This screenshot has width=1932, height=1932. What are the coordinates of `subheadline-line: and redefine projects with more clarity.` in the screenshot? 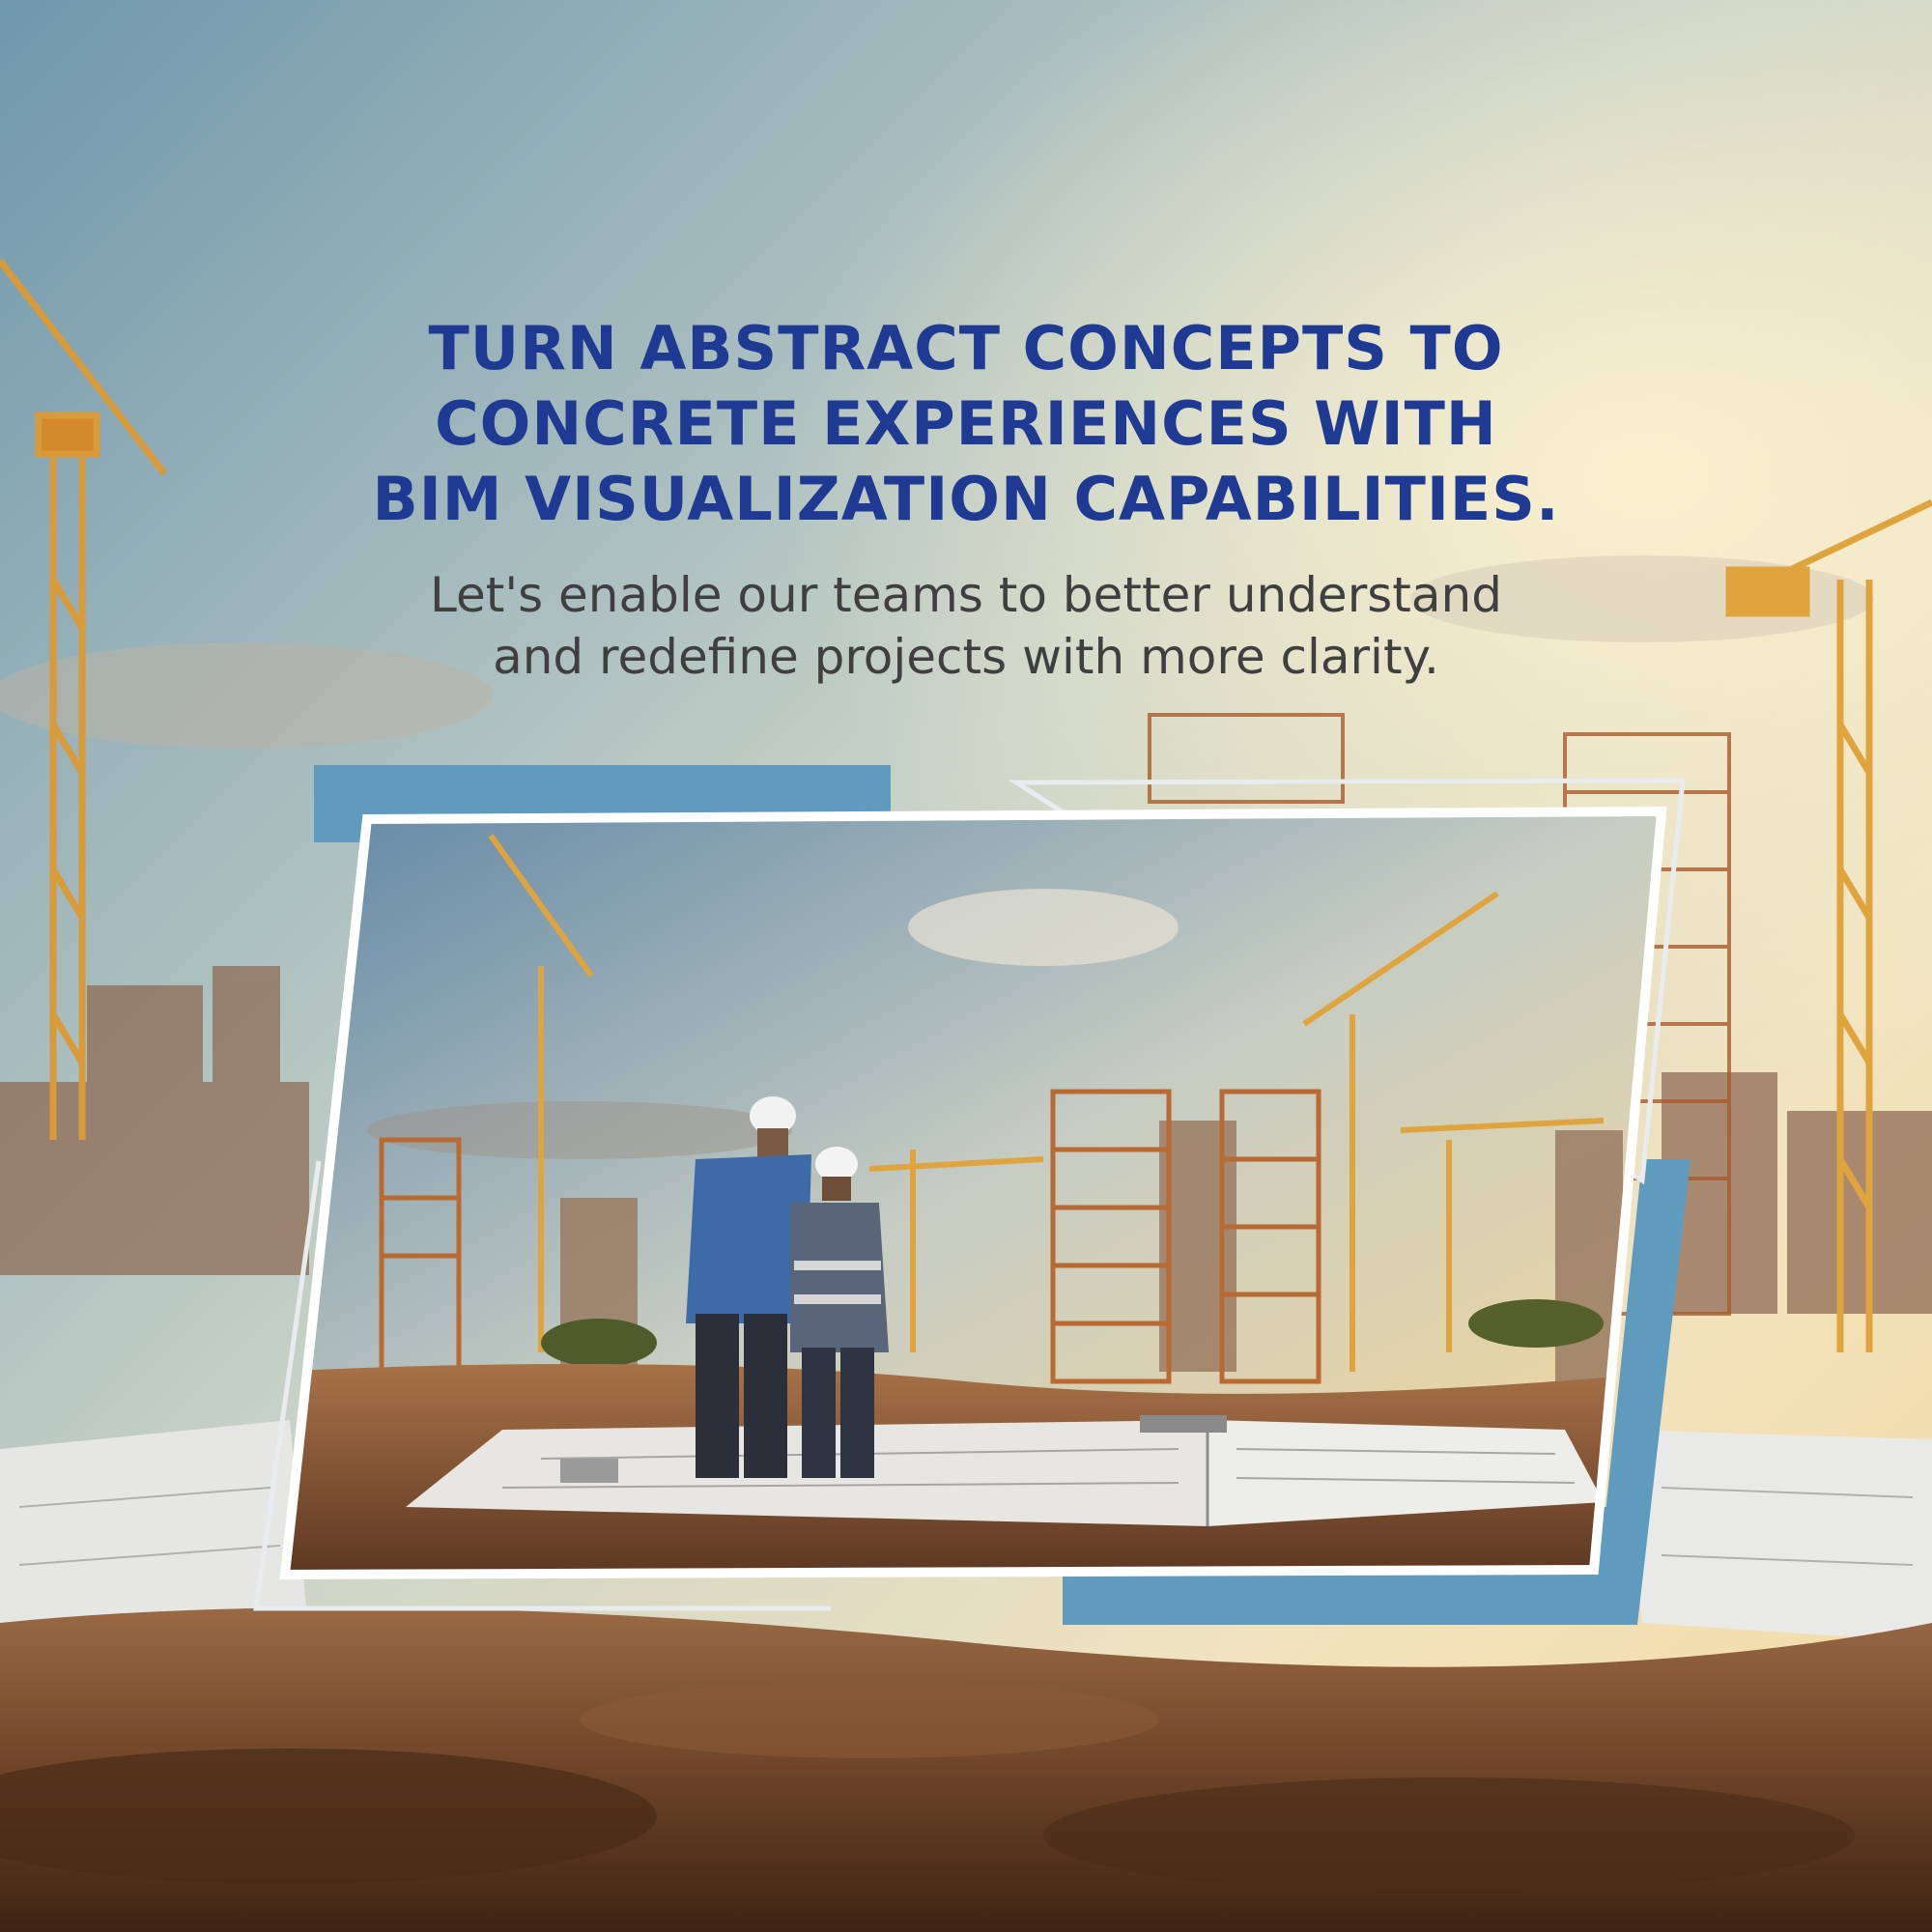 It's located at (966, 657).